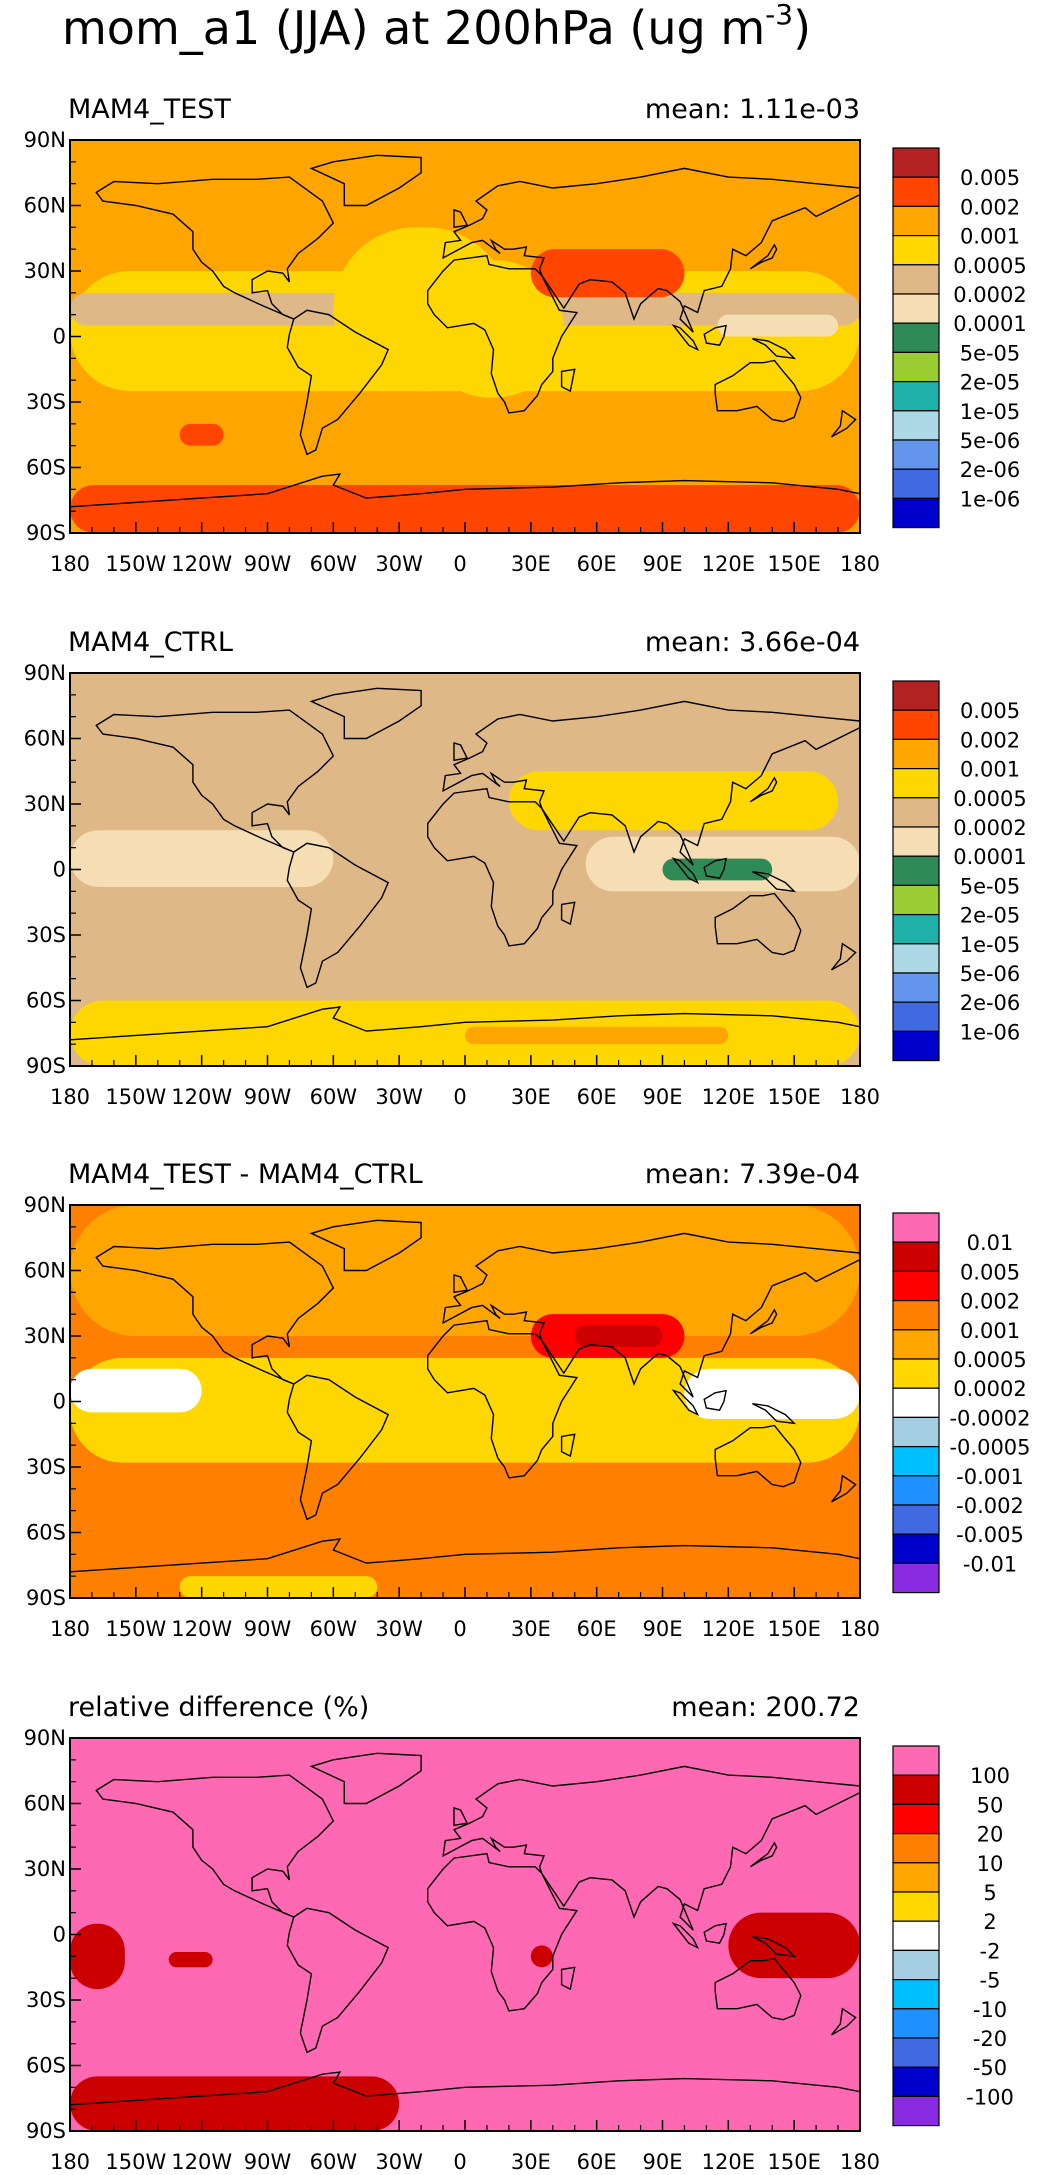 The width and height of the screenshot is (1050, 2175). Describe the element at coordinates (202, 858) in the screenshot. I see `region-wheat-west` at that location.